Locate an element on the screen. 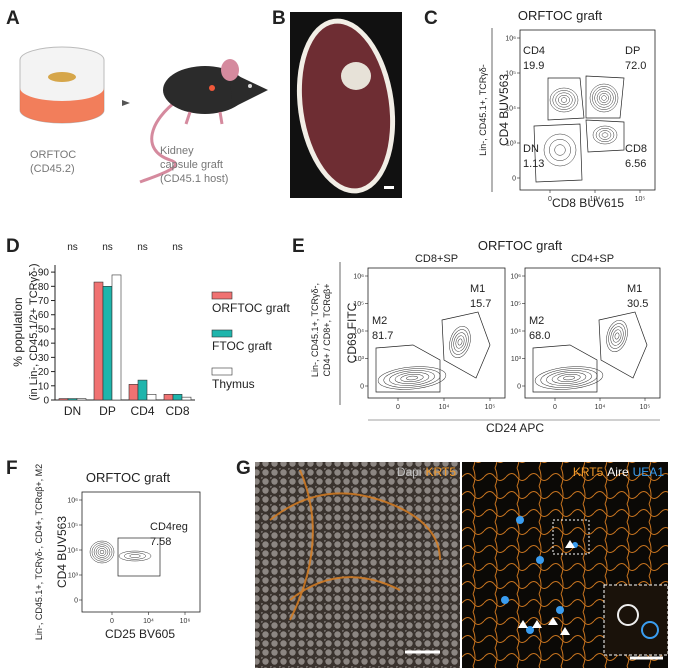 Image resolution: width=675 pixels, height=672 pixels. stain-label: KRT5 is located at coordinates (441, 472).